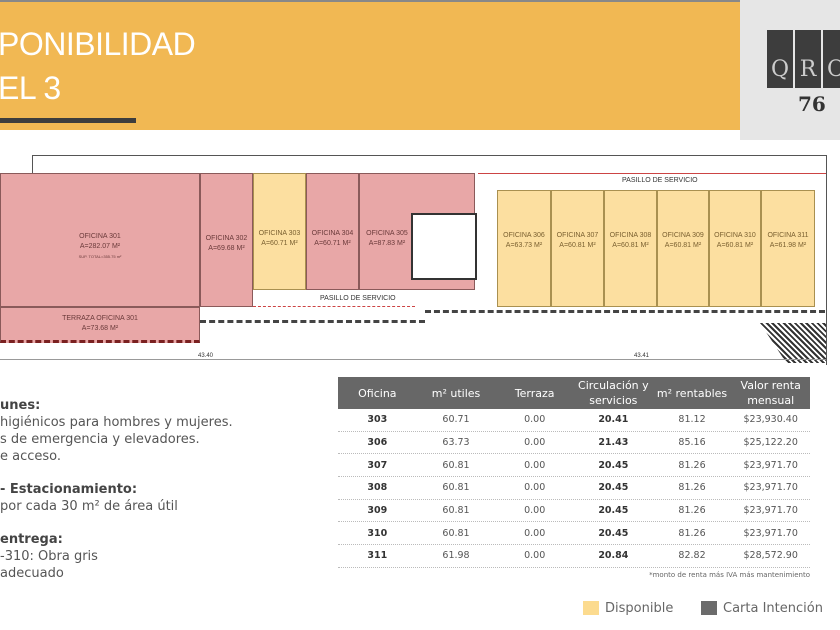 The width and height of the screenshot is (840, 630). Describe the element at coordinates (831, 59) in the screenshot. I see `logo-letter: O` at that location.